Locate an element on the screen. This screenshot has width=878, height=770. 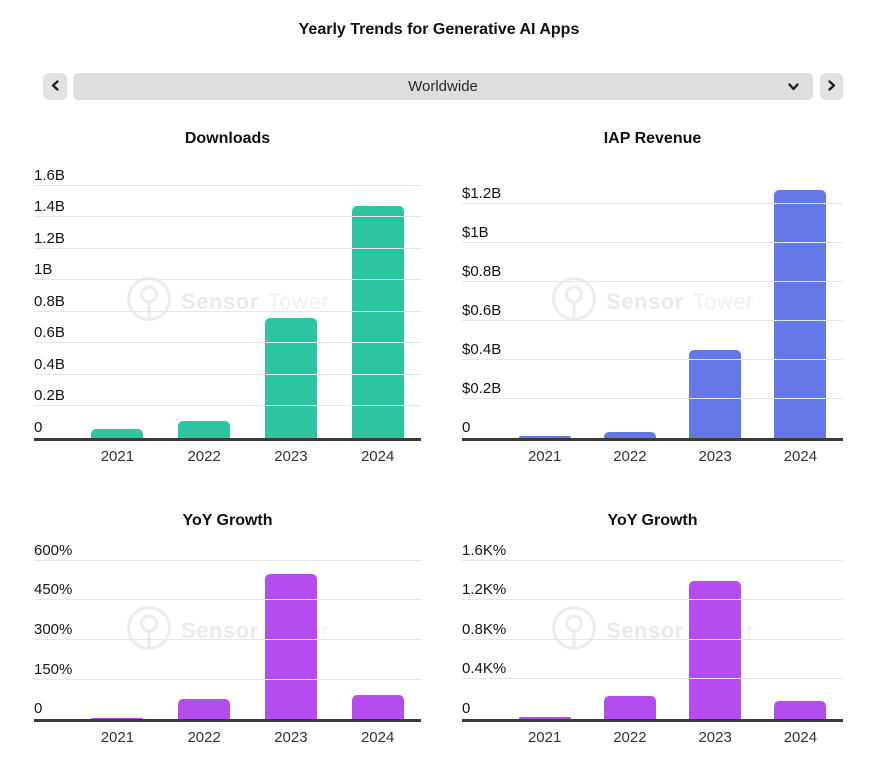
bar-yoy-growth-downloads-2021 is located at coordinates (117, 718).